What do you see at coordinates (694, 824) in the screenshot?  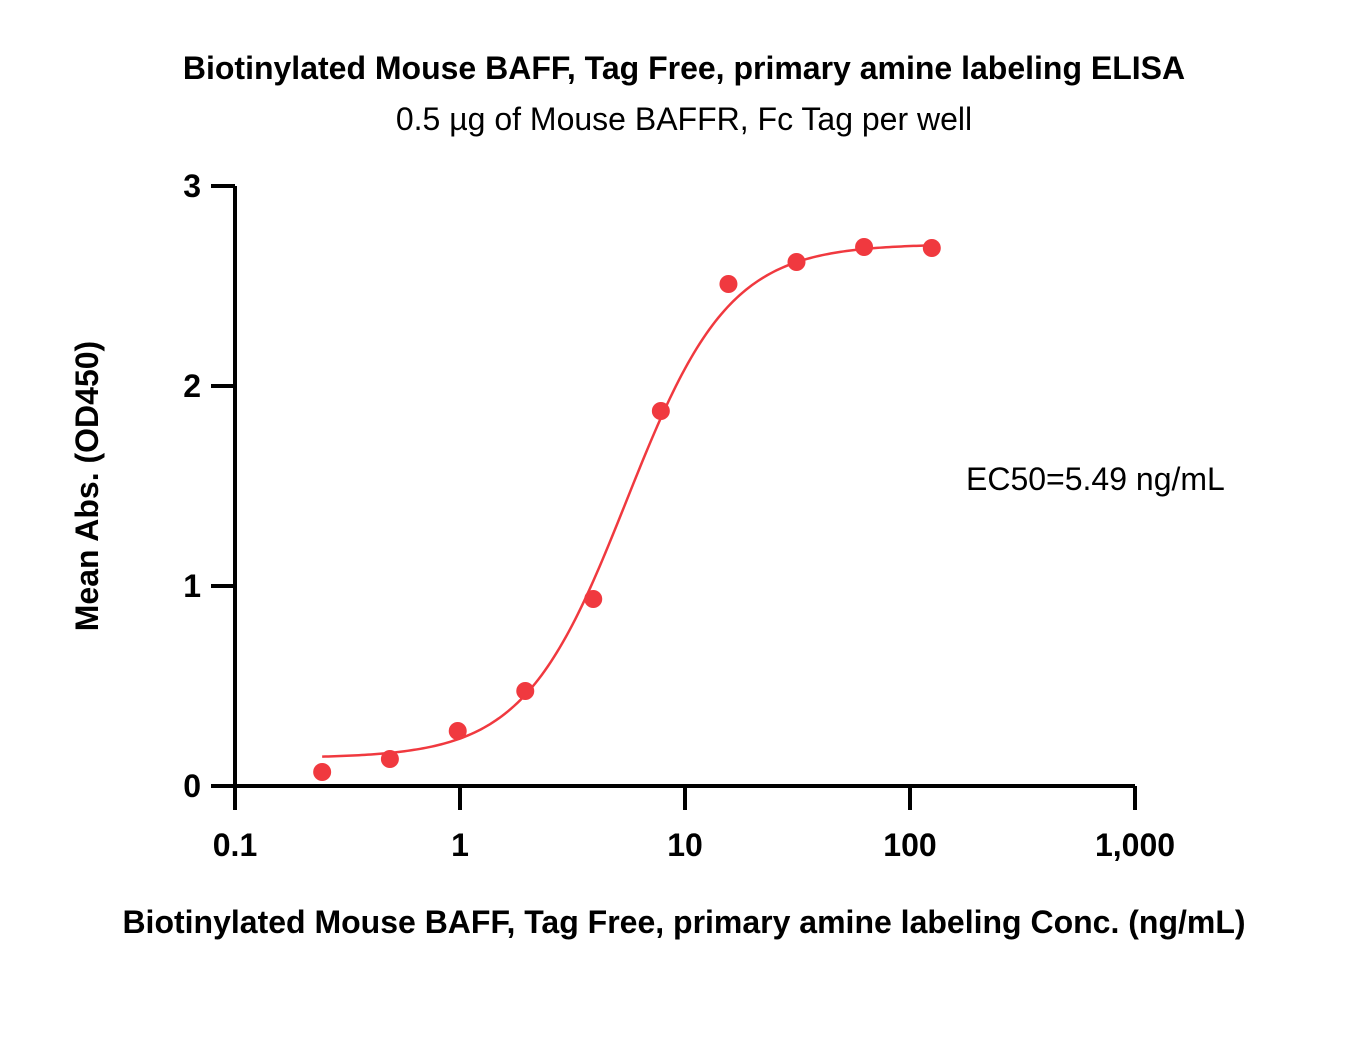 I see `x-axis-ticks: 0.1 1 10 100 1,000` at bounding box center [694, 824].